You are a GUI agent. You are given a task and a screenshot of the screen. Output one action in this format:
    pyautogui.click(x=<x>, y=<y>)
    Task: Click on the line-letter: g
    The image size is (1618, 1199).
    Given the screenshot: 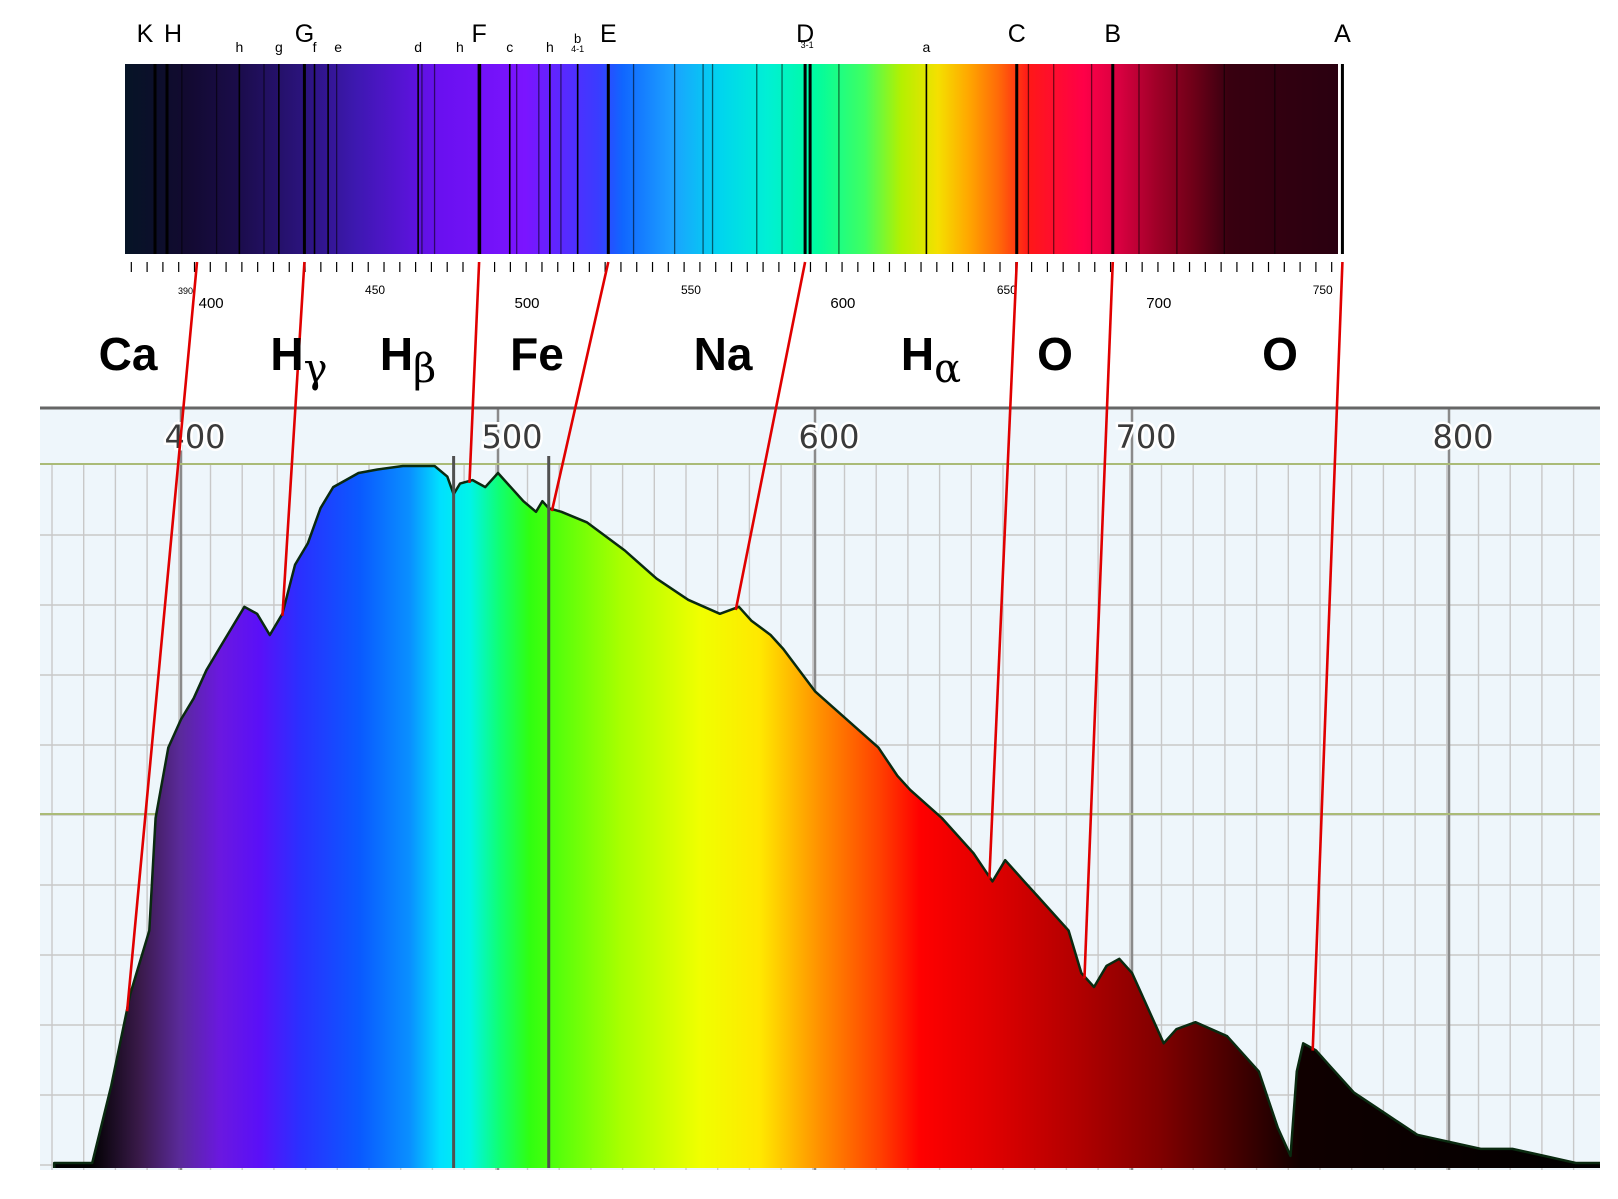 What is the action you would take?
    pyautogui.click(x=279, y=47)
    